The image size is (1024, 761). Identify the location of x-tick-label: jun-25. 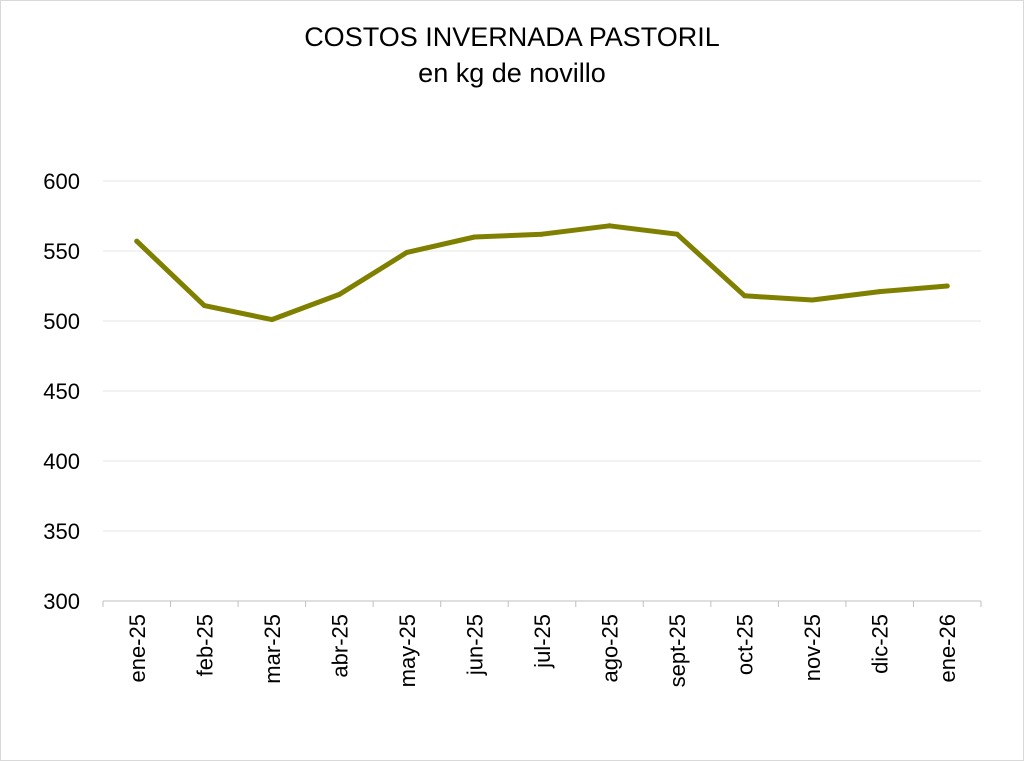
(474, 645).